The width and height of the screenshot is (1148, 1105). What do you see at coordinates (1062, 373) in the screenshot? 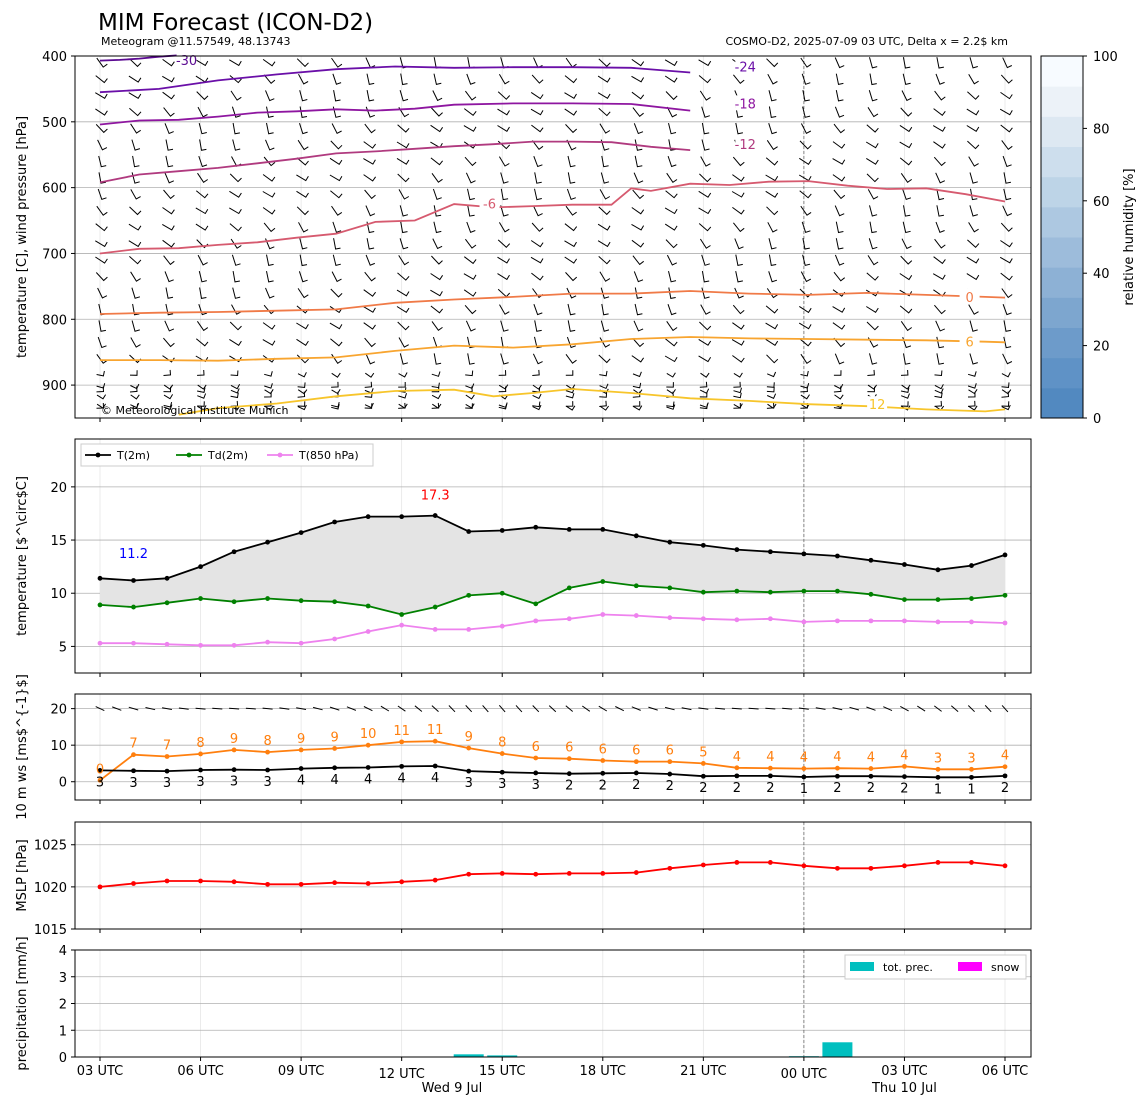
I see `colorbar-band` at bounding box center [1062, 373].